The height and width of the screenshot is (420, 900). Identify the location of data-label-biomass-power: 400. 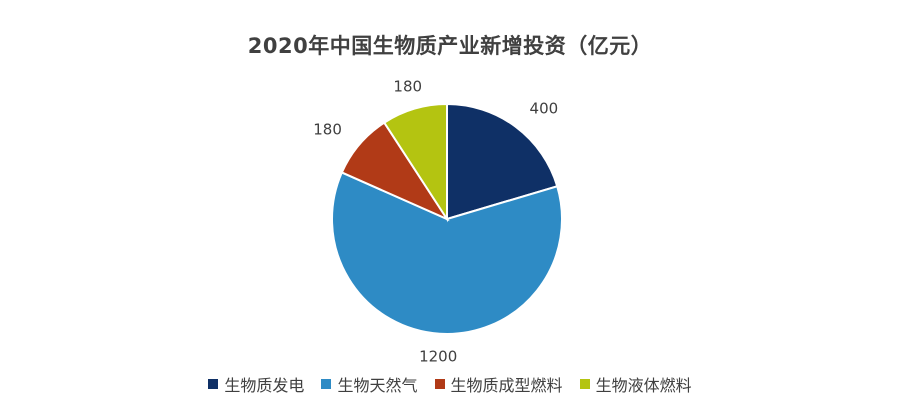
(544, 108).